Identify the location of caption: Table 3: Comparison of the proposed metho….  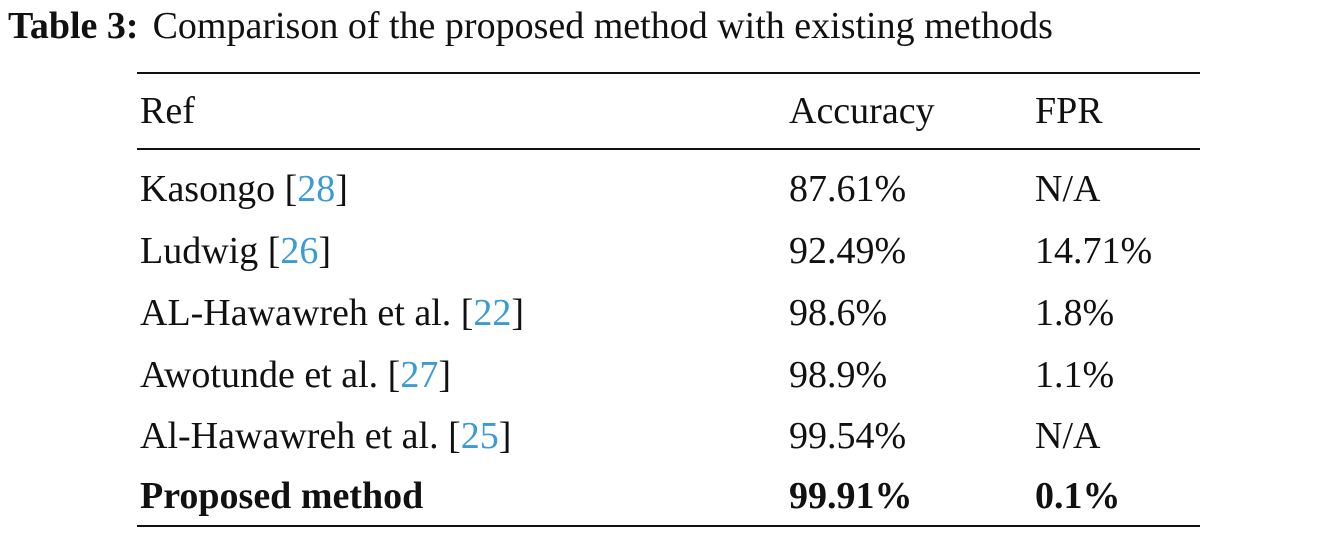
(530, 26).